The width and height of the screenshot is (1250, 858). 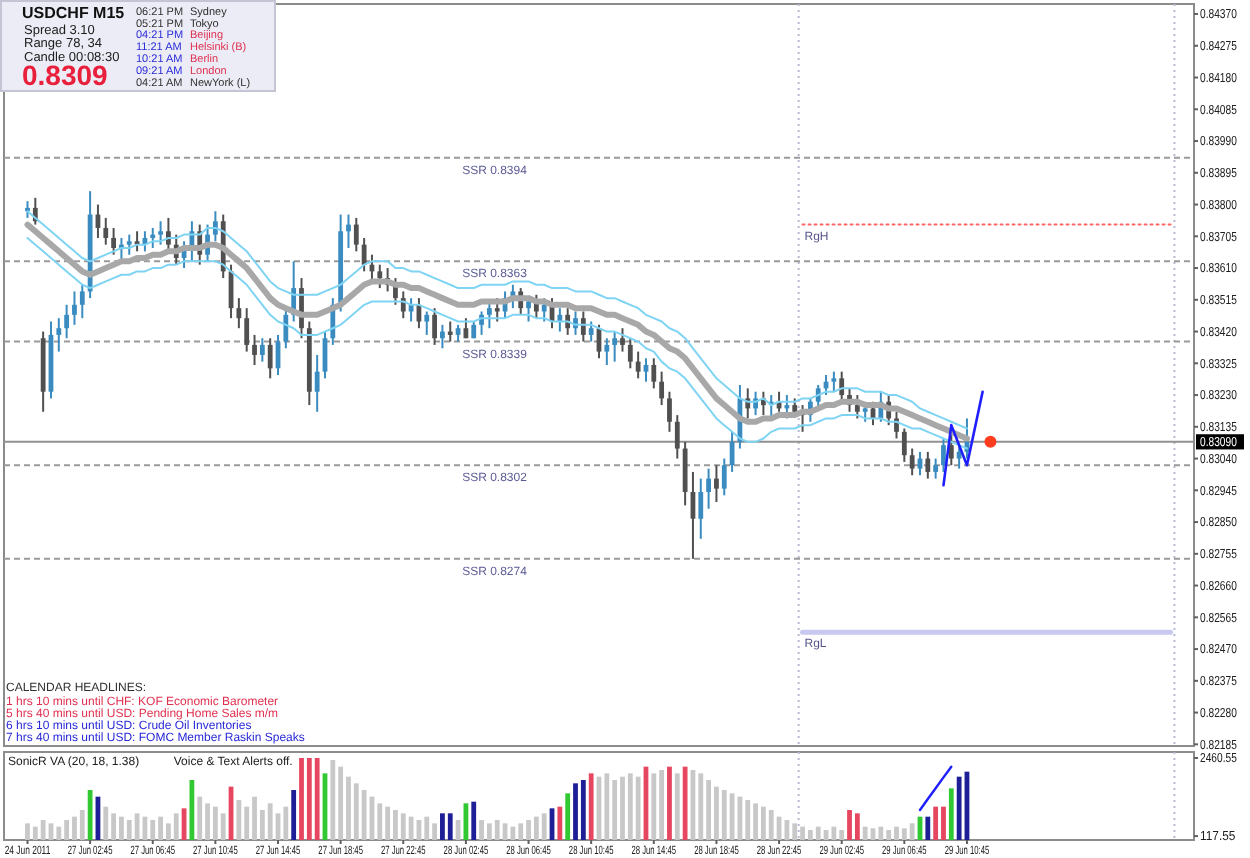 I want to click on annotation: 0.8309, so click(x=65, y=75).